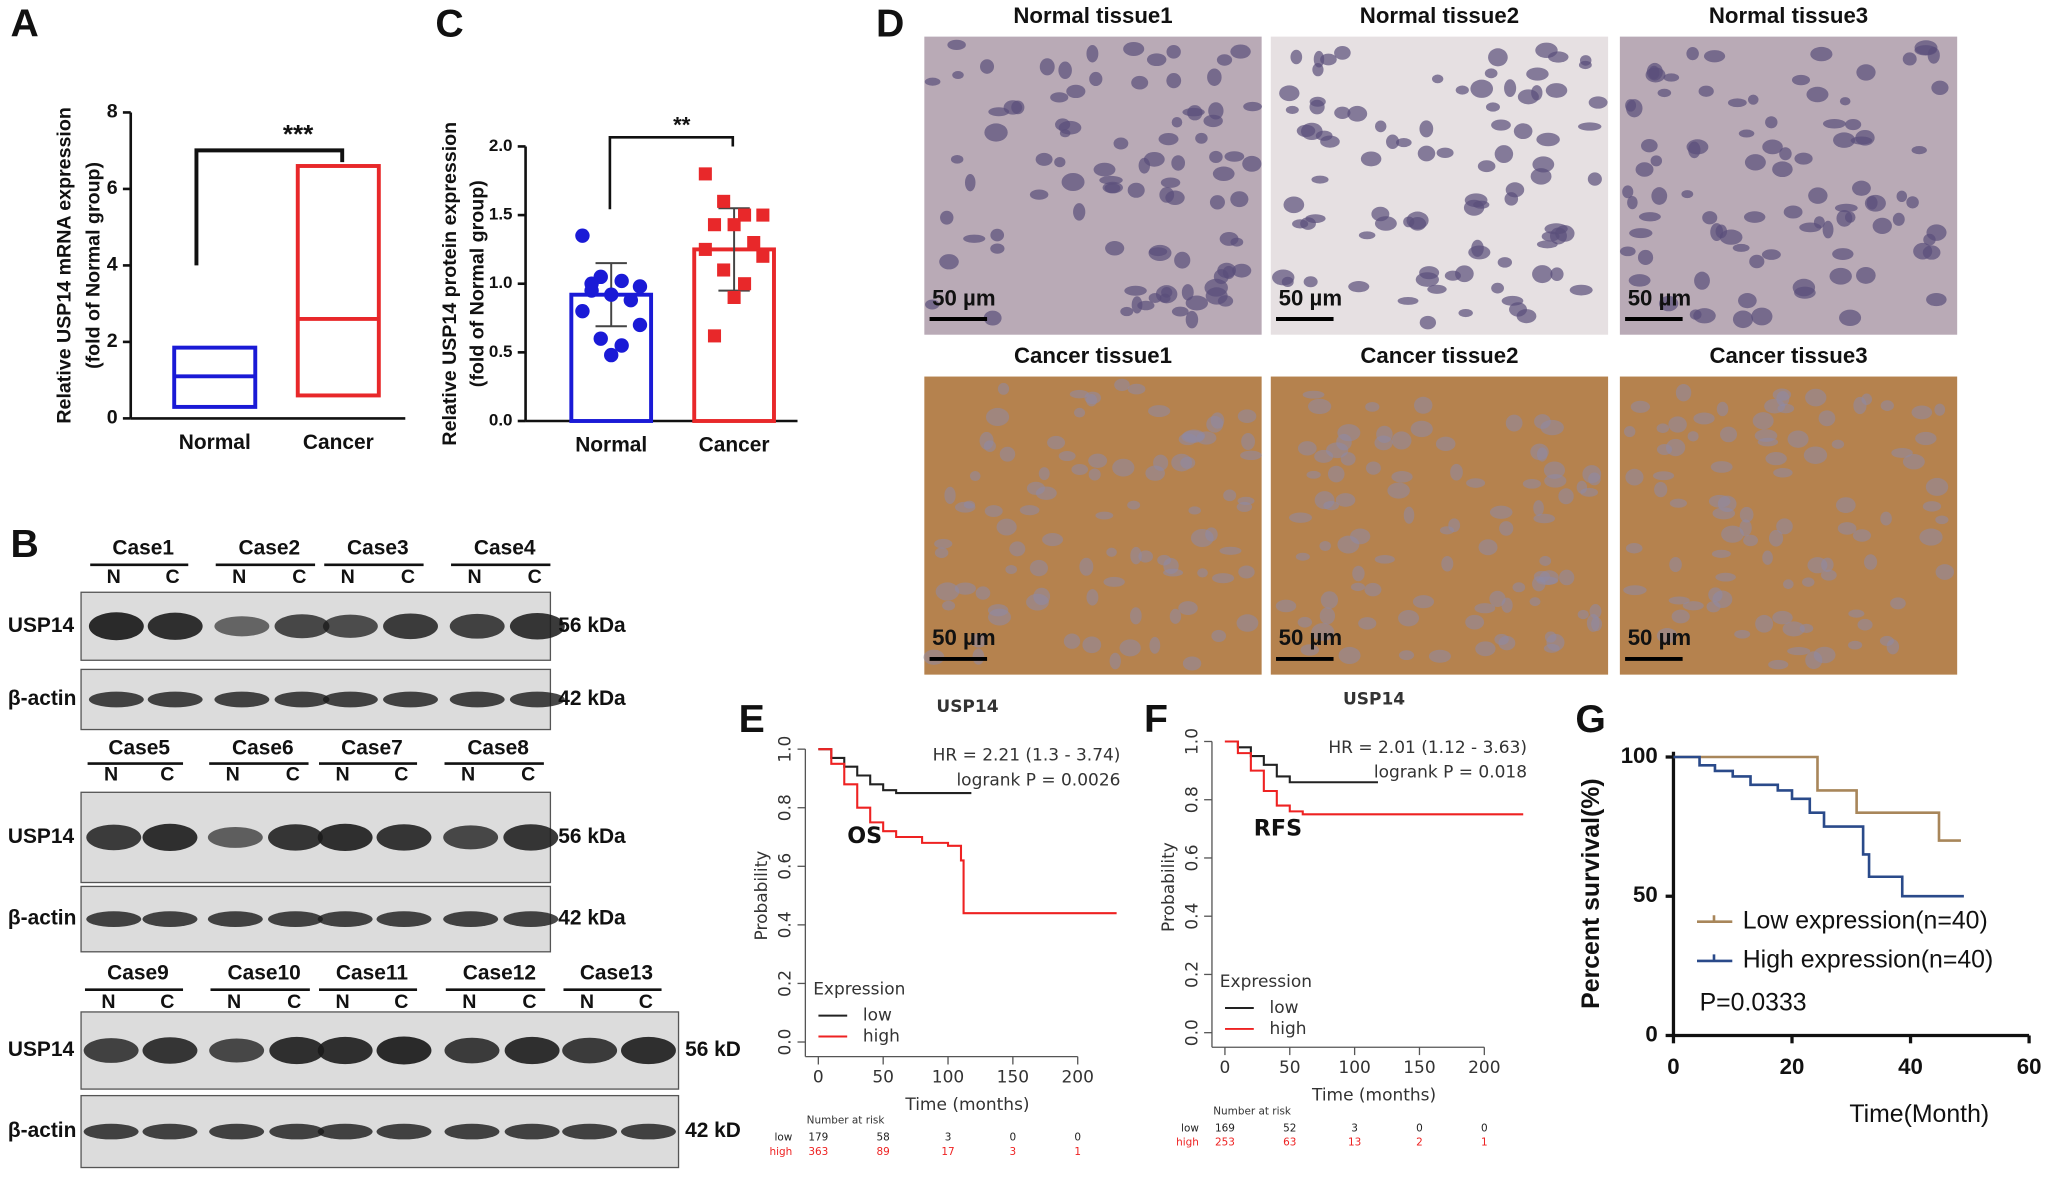 The width and height of the screenshot is (2050, 1178). I want to click on significance-label: **, so click(682, 125).